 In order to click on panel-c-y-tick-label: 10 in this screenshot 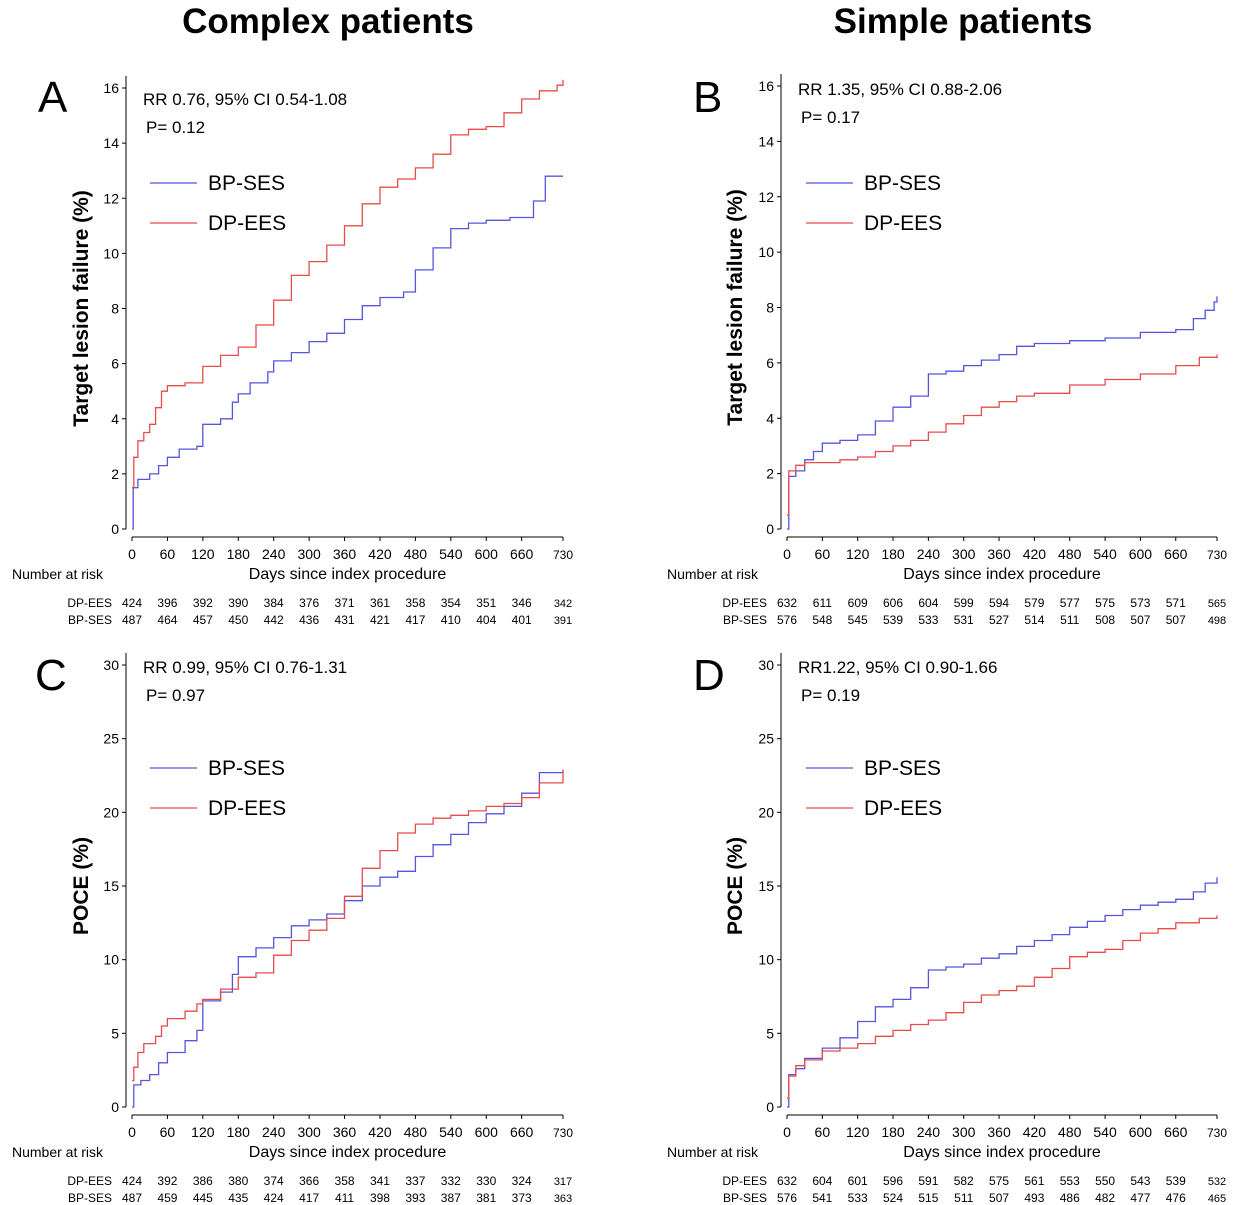, I will do `click(111, 960)`.